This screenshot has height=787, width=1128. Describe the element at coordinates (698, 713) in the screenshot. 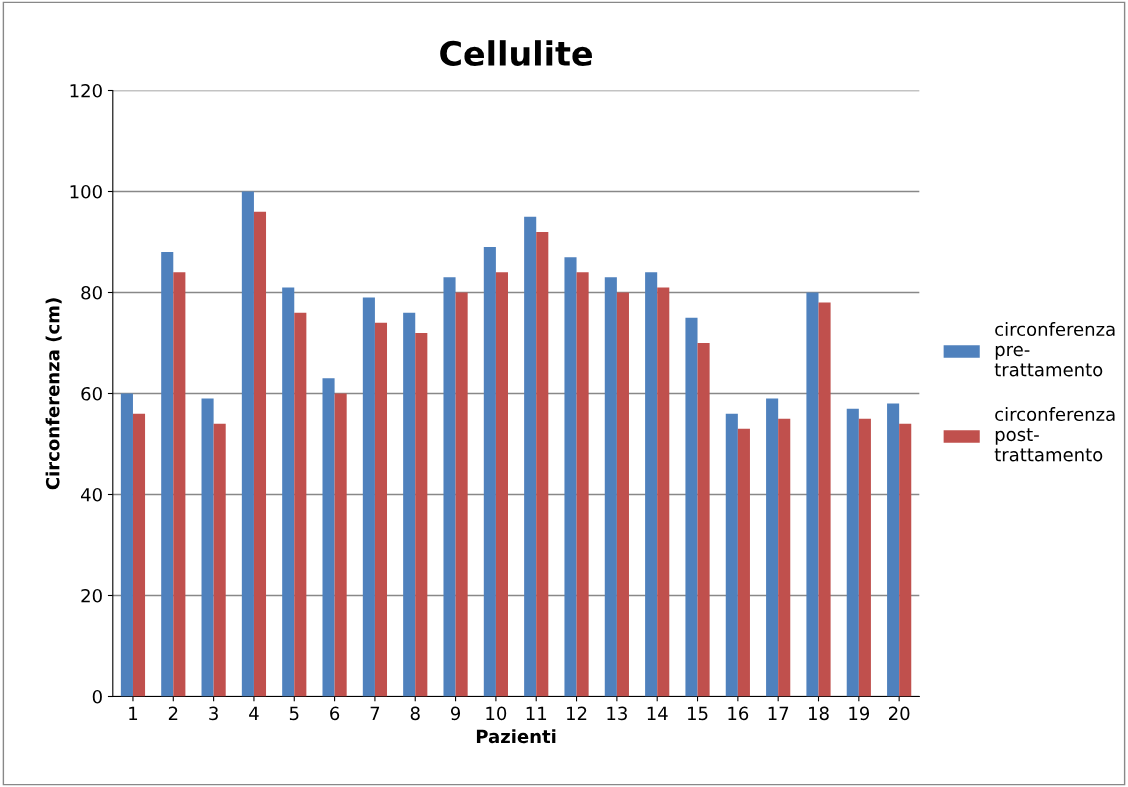

I see `x-tick-label: 15` at that location.